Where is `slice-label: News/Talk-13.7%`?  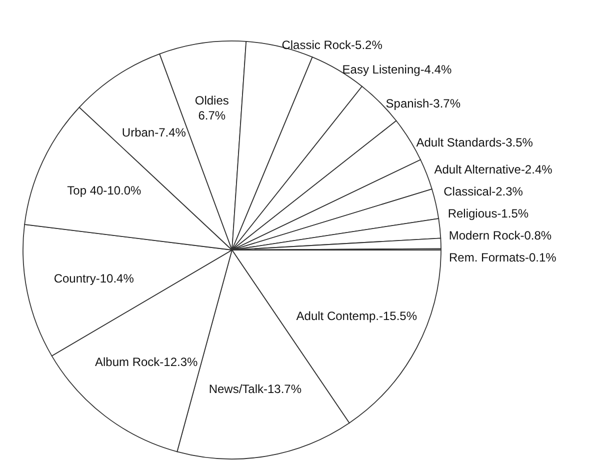 slice-label: News/Talk-13.7% is located at coordinates (255, 389).